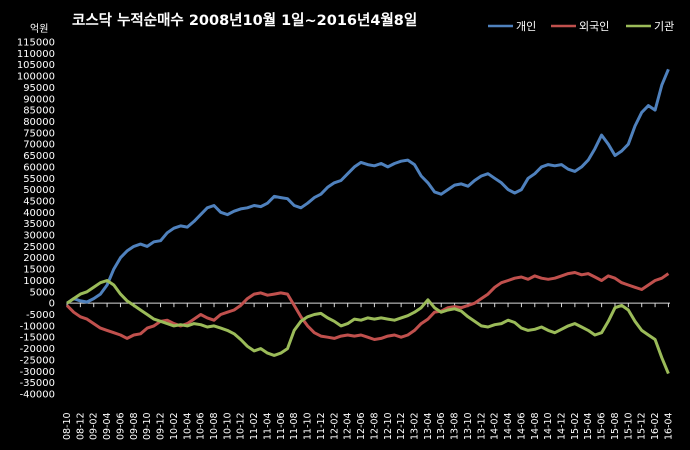 This screenshot has width=690, height=450. What do you see at coordinates (521, 426) in the screenshot?
I see `x-tick-label: 14-06` at bounding box center [521, 426].